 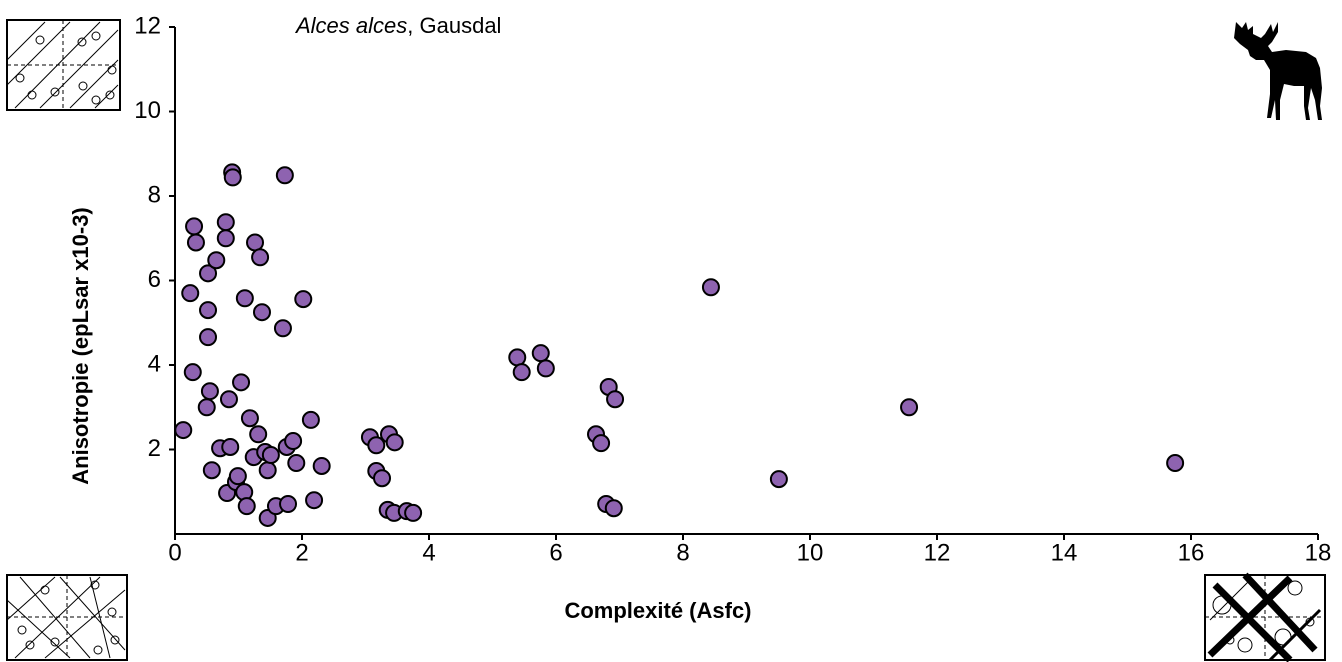 I want to click on y-tick-label: 4, so click(x=154, y=363).